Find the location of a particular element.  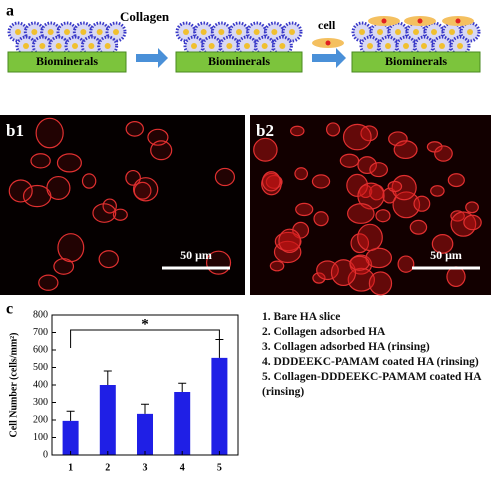

significance-mark: * is located at coordinates (145, 324).